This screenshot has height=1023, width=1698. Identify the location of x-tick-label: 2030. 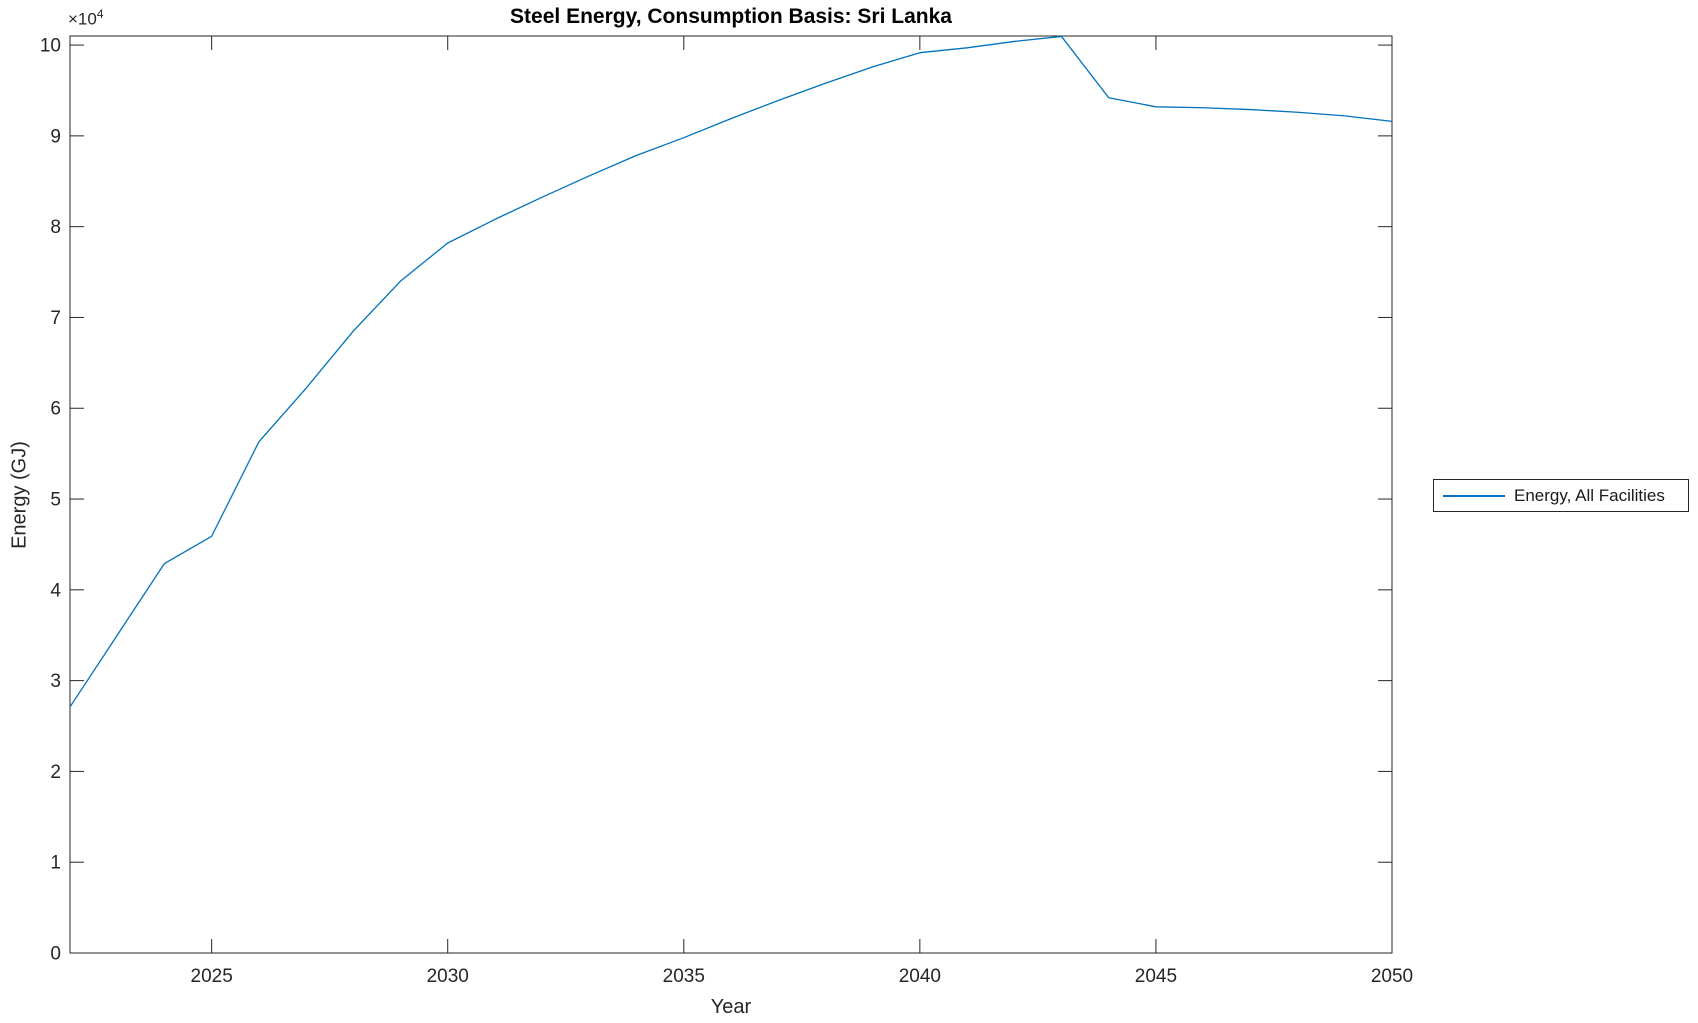
(448, 976).